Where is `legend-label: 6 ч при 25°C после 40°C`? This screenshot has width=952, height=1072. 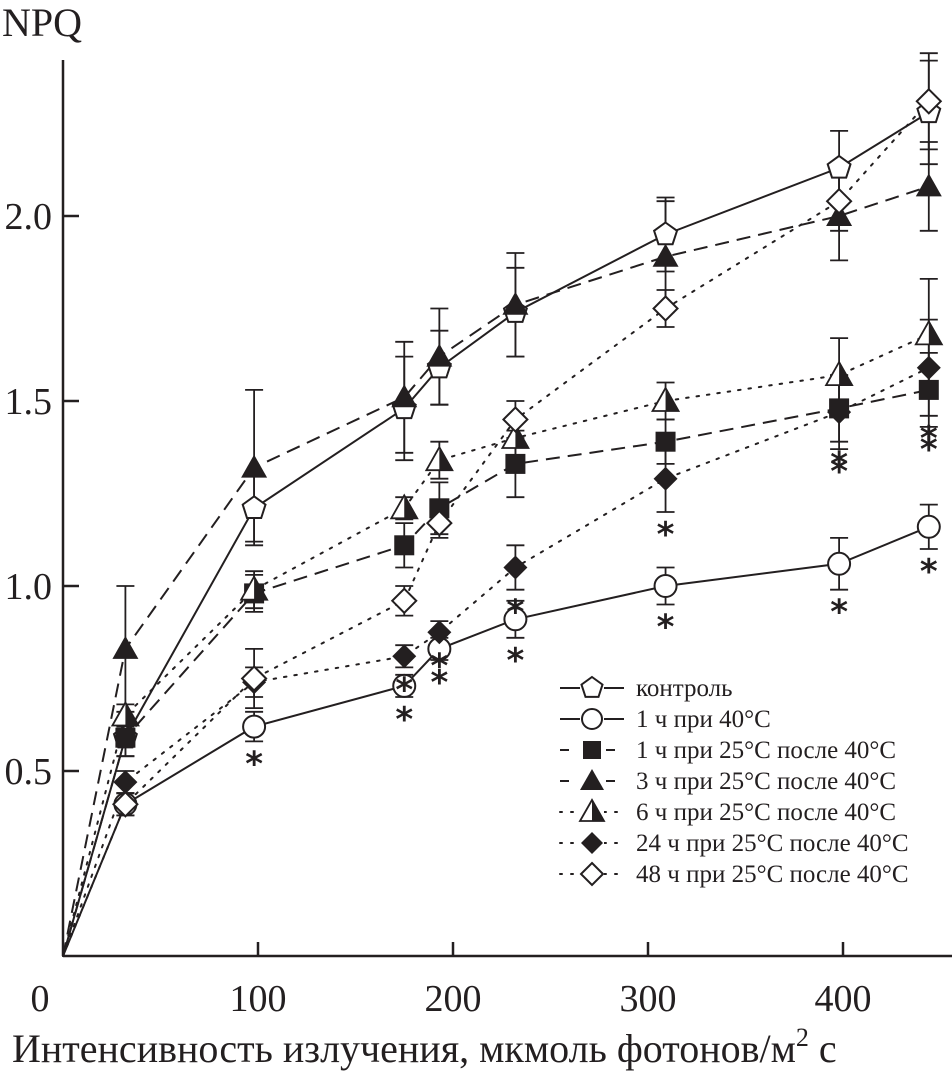
legend-label: 6 ч при 25°C после 40°C is located at coordinates (766, 812).